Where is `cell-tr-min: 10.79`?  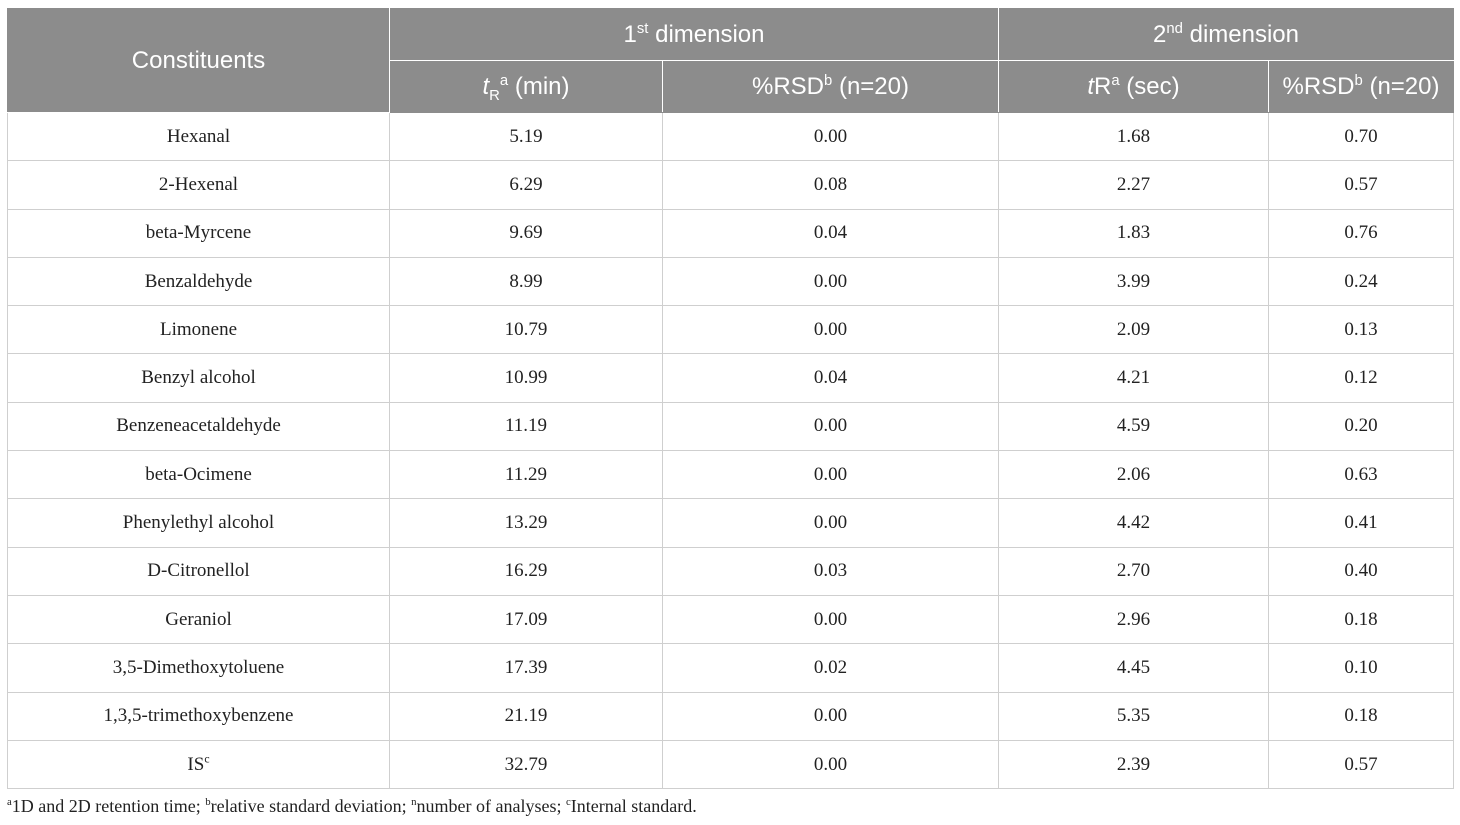 cell-tr-min: 10.79 is located at coordinates (526, 330).